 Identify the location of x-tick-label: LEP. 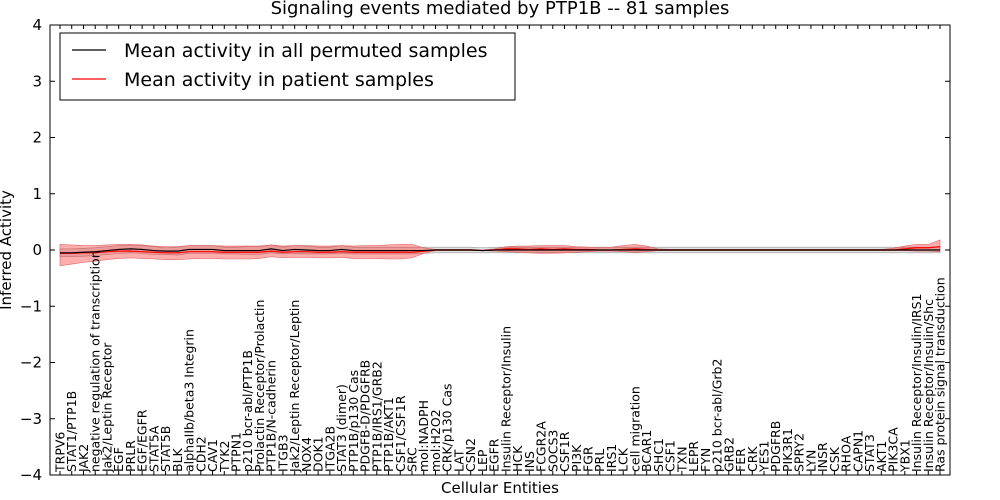
(482, 460).